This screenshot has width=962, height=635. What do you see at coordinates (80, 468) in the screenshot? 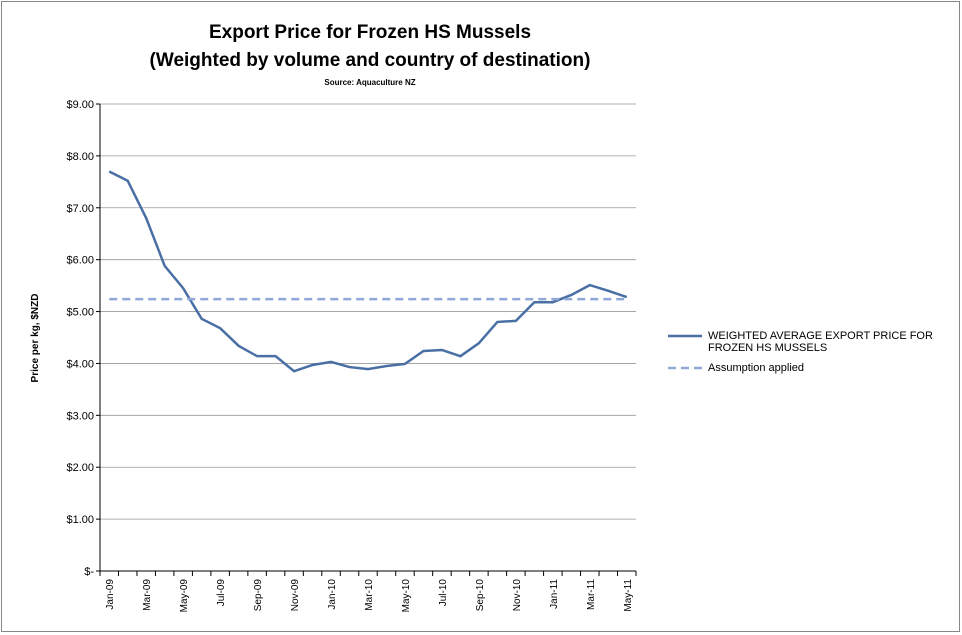
I see `y-tick-label: $2.00` at bounding box center [80, 468].